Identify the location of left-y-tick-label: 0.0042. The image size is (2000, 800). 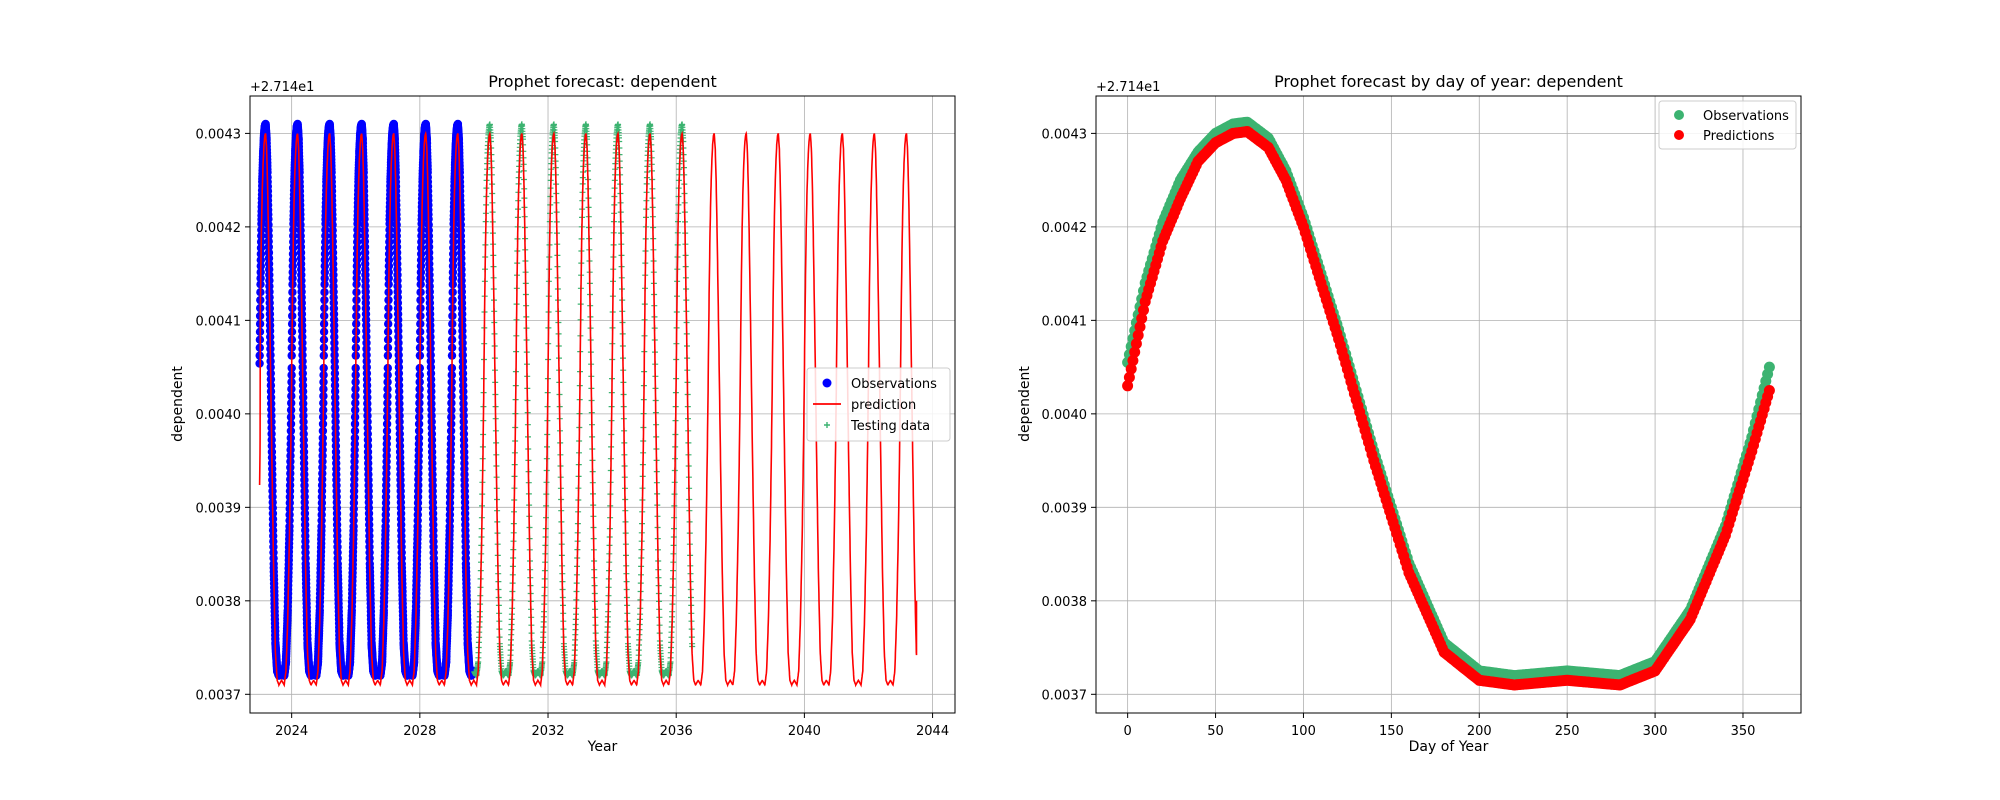
(219, 228).